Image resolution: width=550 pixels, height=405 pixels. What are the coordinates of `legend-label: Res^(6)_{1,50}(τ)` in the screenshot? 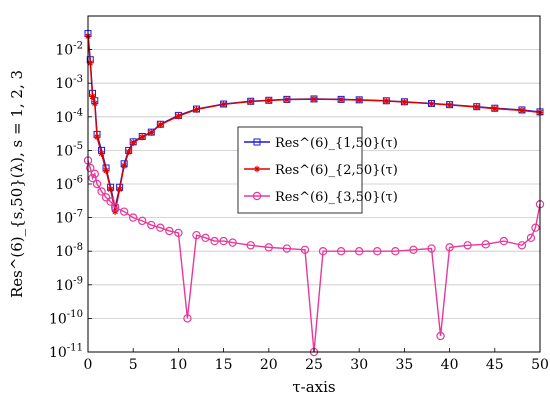 It's located at (336, 143).